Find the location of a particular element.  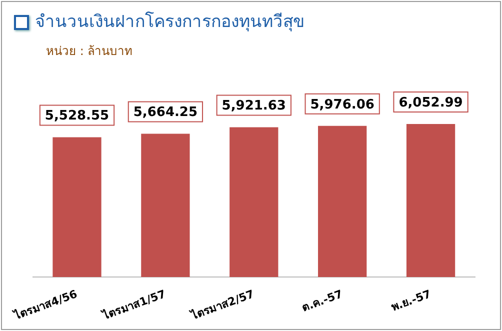

chart-subtitle: หน่วย : ล้านบาท is located at coordinates (89, 51).